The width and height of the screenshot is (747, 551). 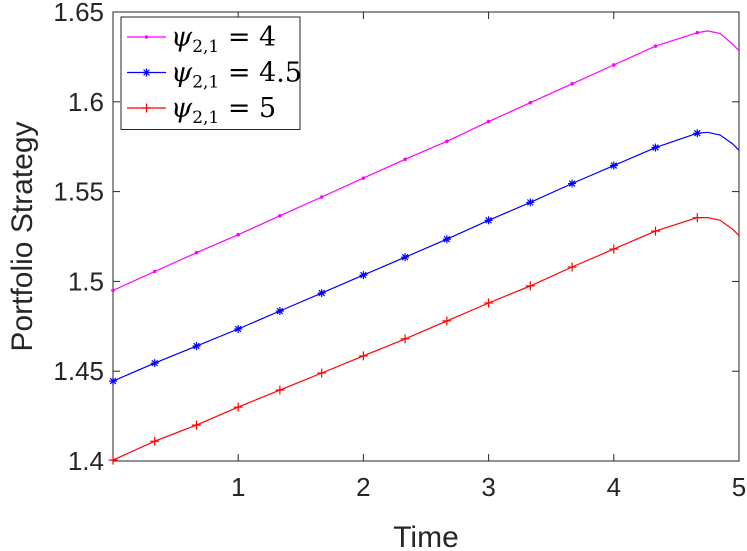 I want to click on legend-entry: ψ2,1 = 5, so click(x=201, y=110).